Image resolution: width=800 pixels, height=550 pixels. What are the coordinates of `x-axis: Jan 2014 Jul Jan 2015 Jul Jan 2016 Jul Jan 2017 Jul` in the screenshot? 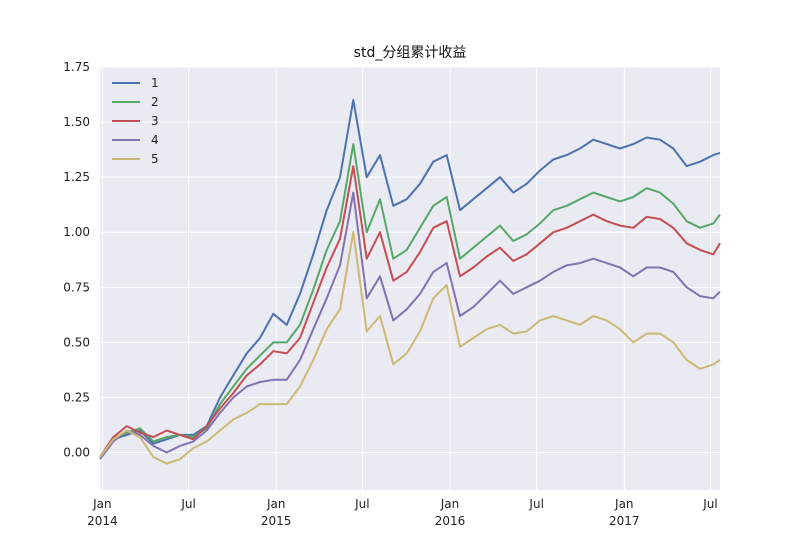 It's located at (402, 512).